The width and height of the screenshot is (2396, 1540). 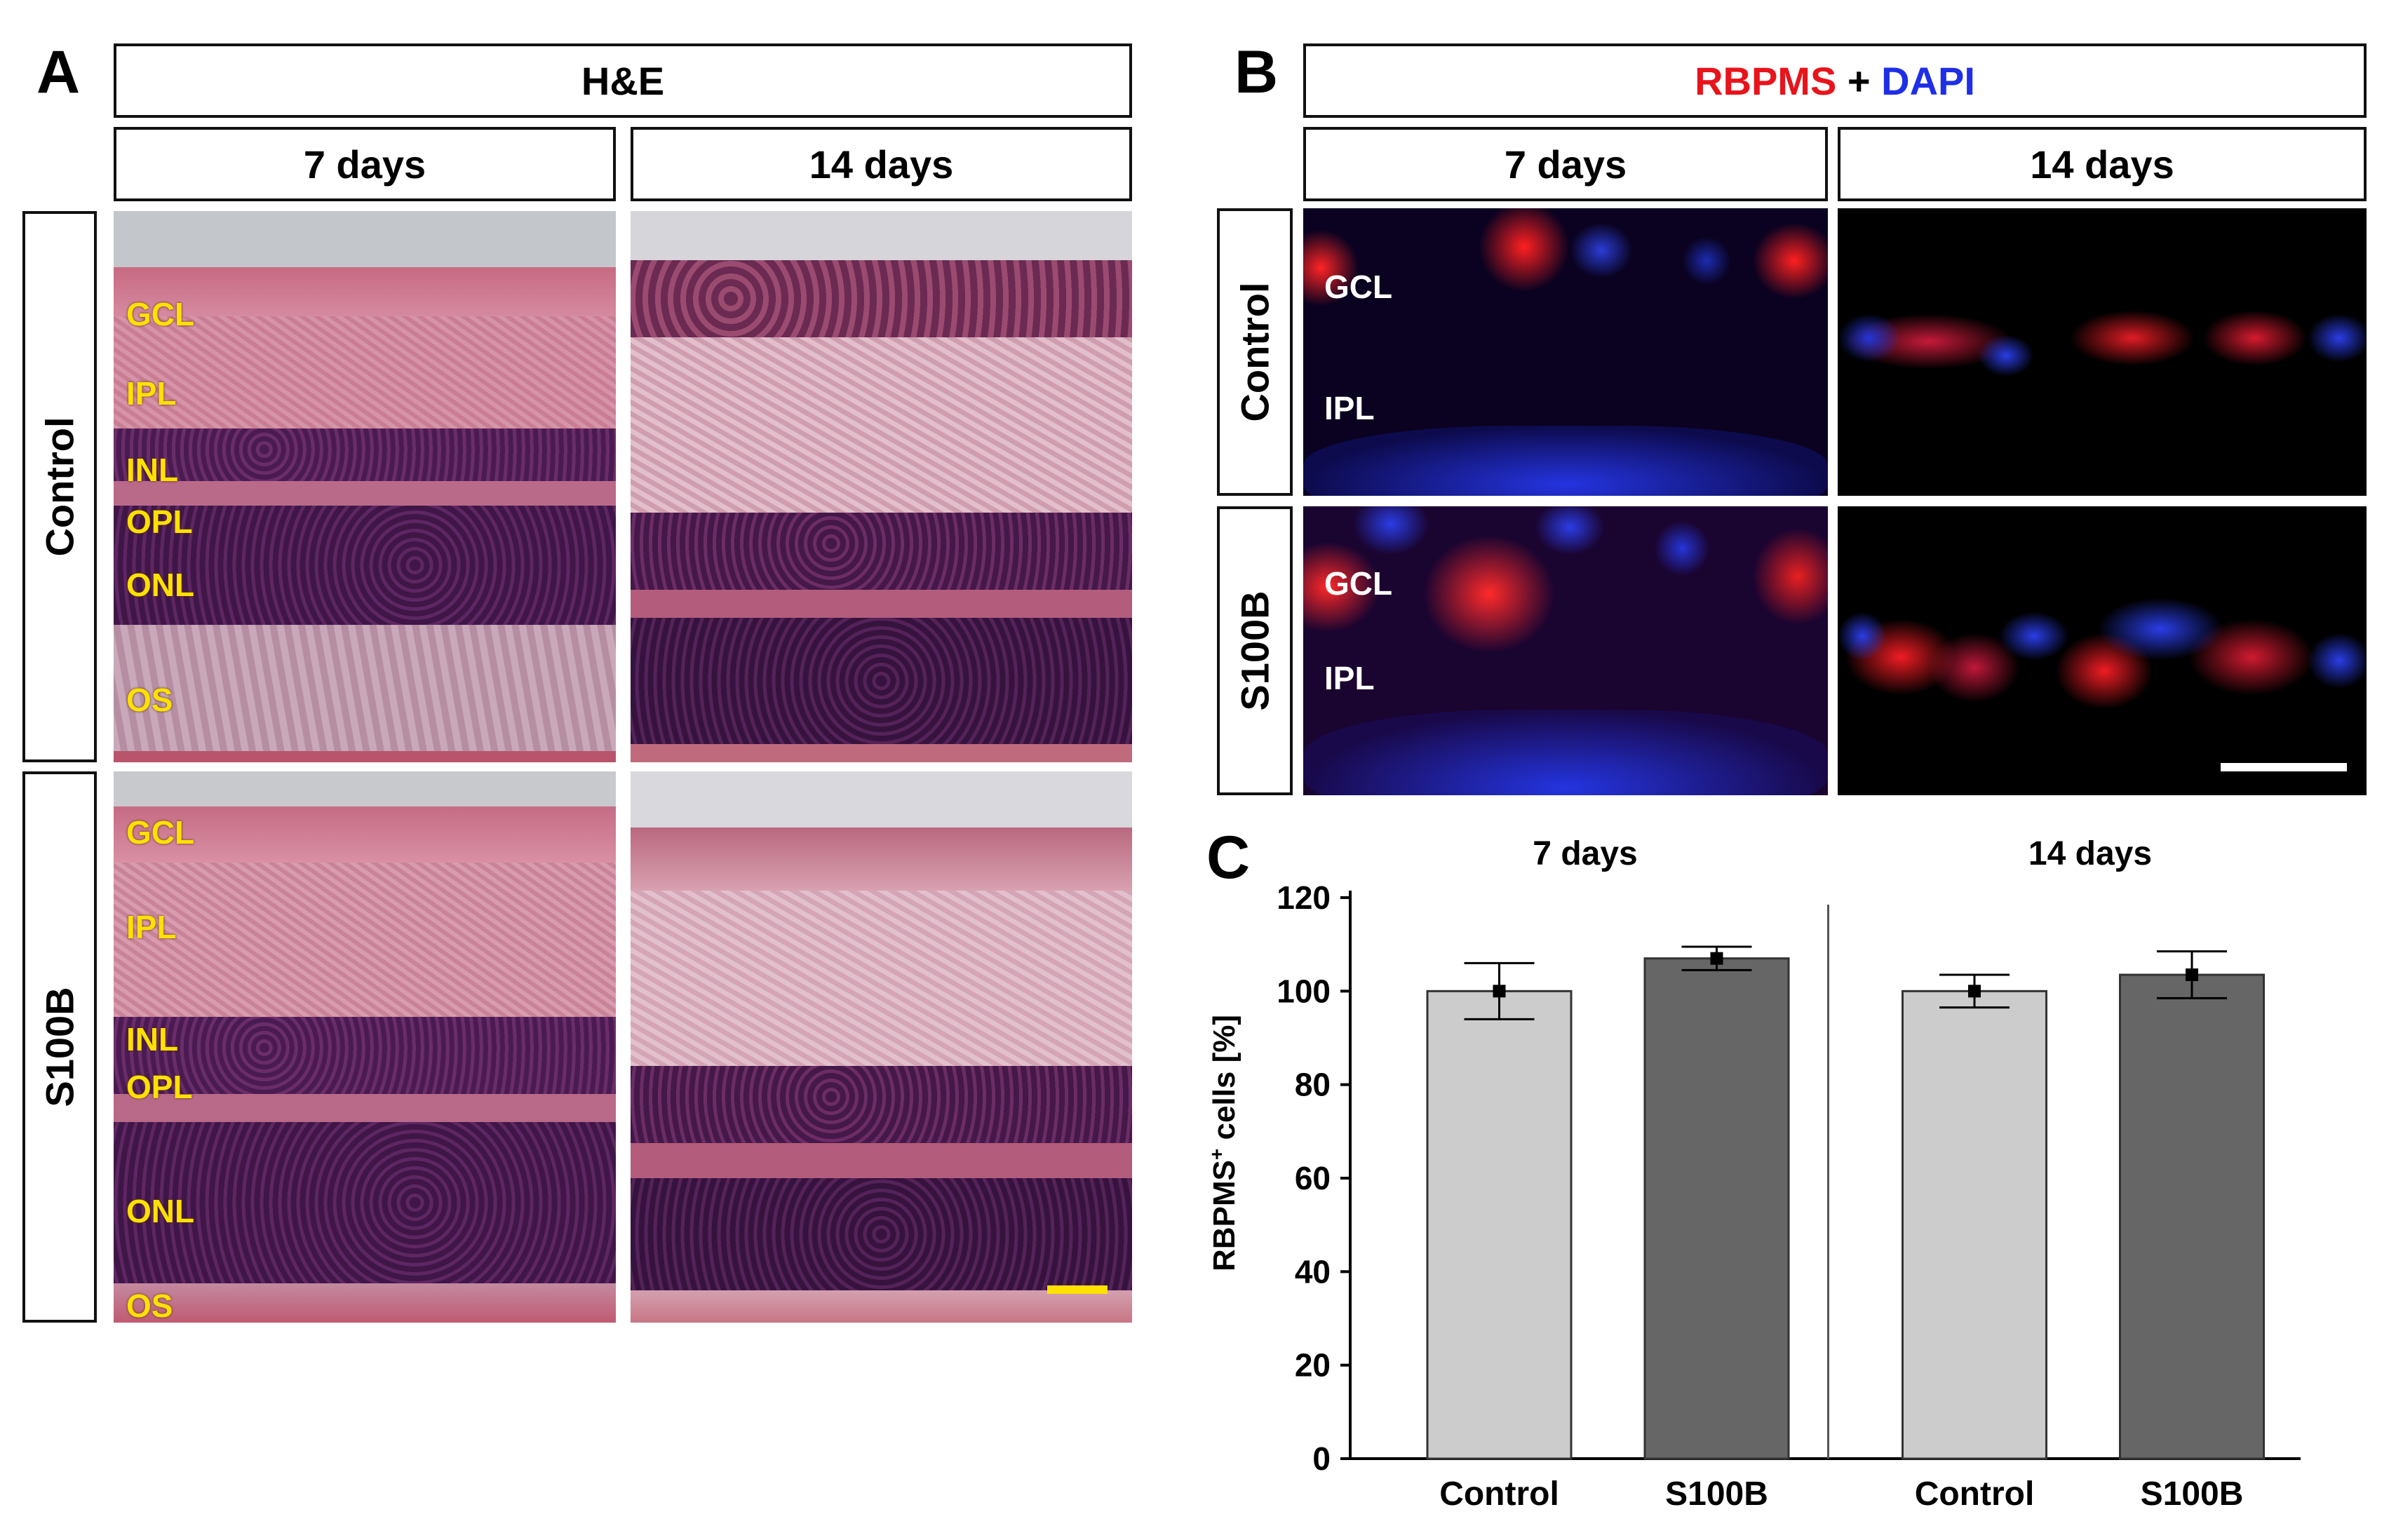 What do you see at coordinates (1304, 897) in the screenshot?
I see `y-tick-label: 120` at bounding box center [1304, 897].